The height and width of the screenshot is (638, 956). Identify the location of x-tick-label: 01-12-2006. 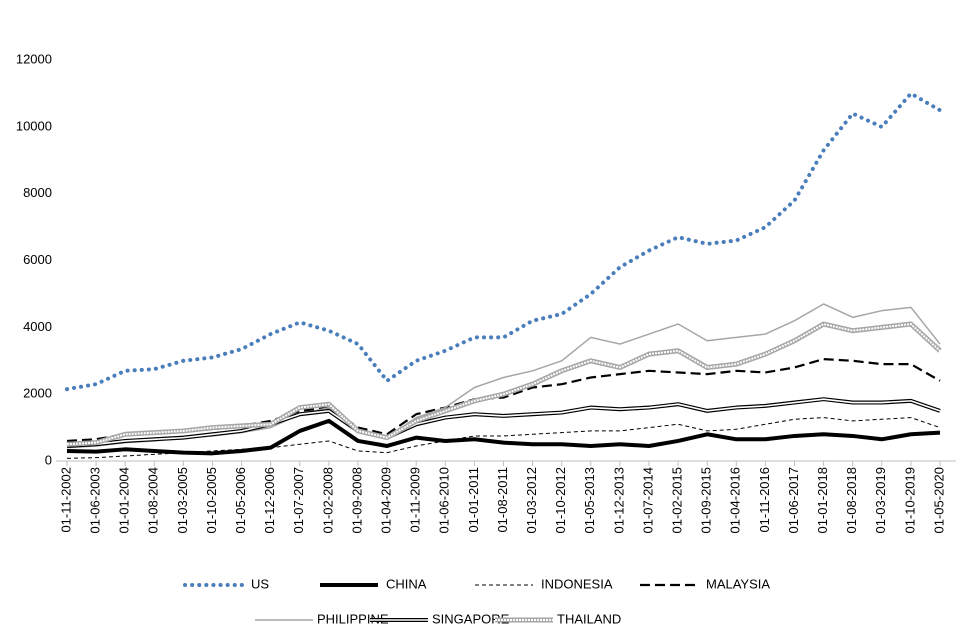
(269, 500).